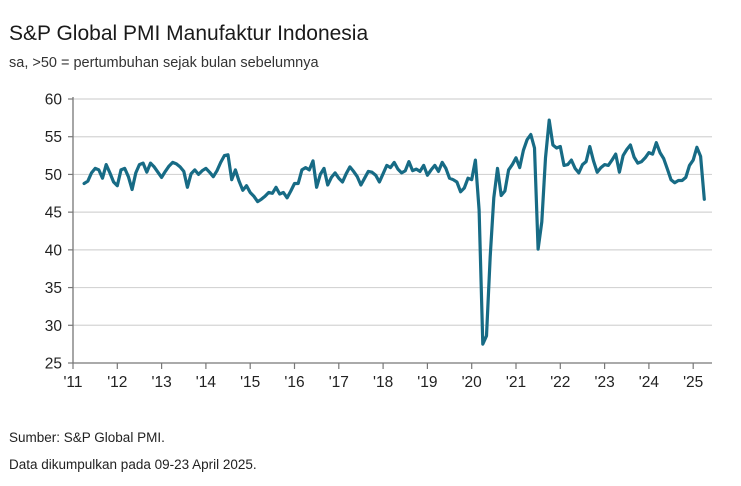 This screenshot has width=741, height=486. Describe the element at coordinates (59, 232) in the screenshot. I see `y-axis-ticks: 25 30 35 40 45 50 55 60` at that location.